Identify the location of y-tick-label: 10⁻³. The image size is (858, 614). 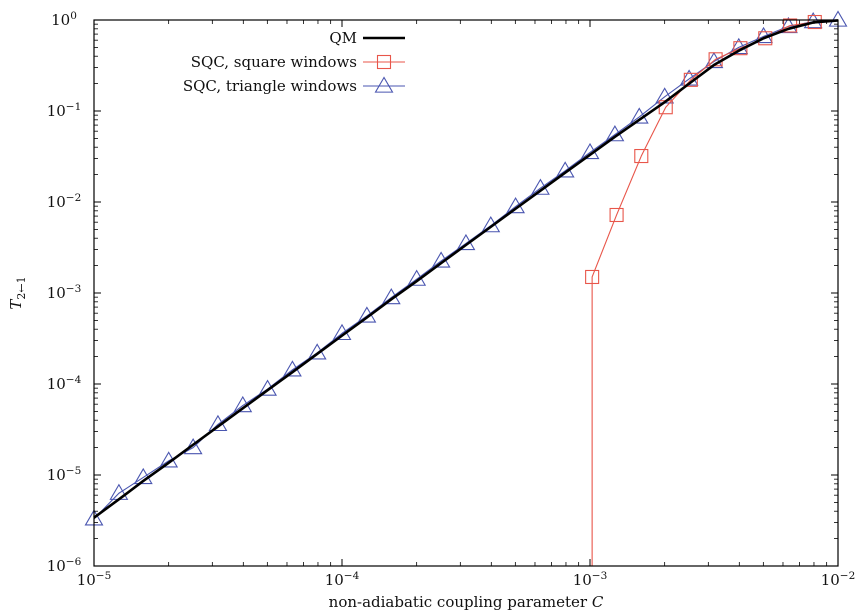
(64, 292).